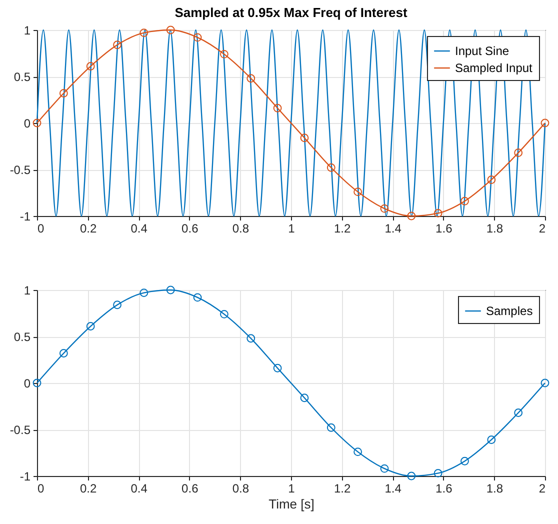 The image size is (558, 524). I want to click on legend-label: Samples, so click(509, 311).